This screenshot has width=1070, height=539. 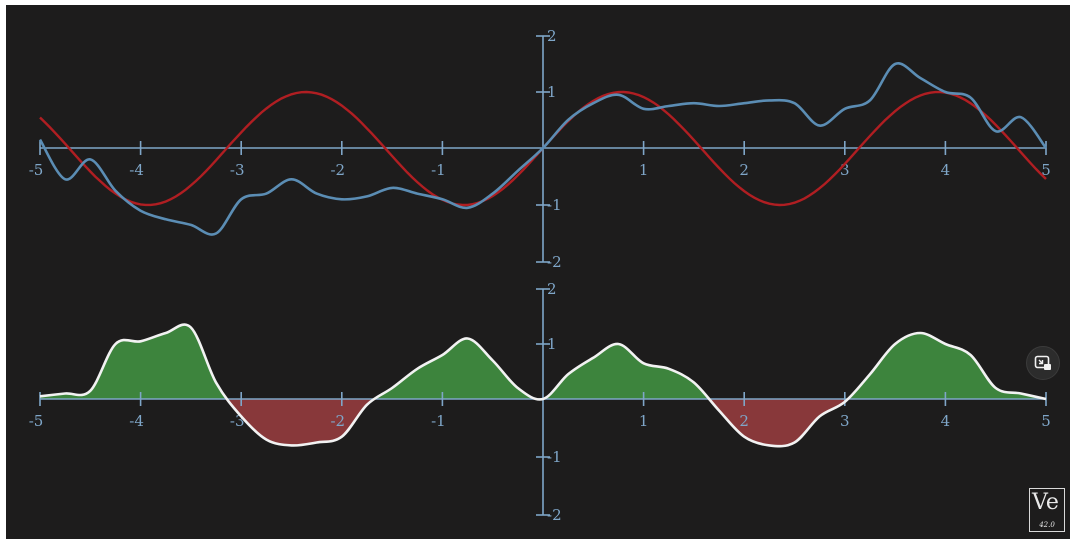 I want to click on picture-in-picture-button, so click(x=1043, y=363).